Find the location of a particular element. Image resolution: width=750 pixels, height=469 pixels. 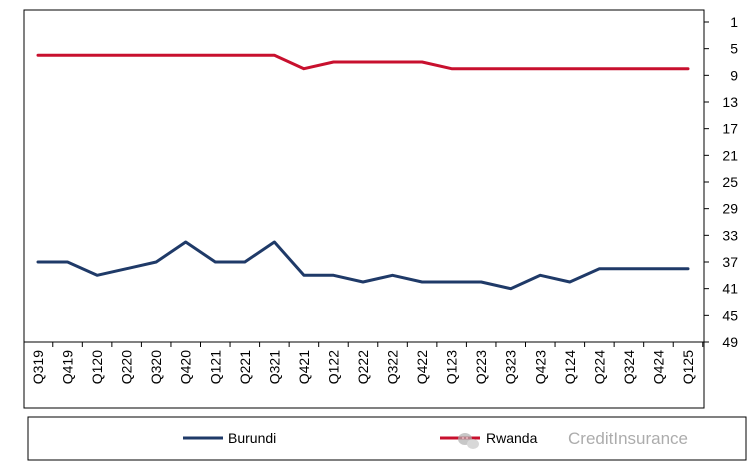

legend: Burundi Rwanda is located at coordinates (360, 438).